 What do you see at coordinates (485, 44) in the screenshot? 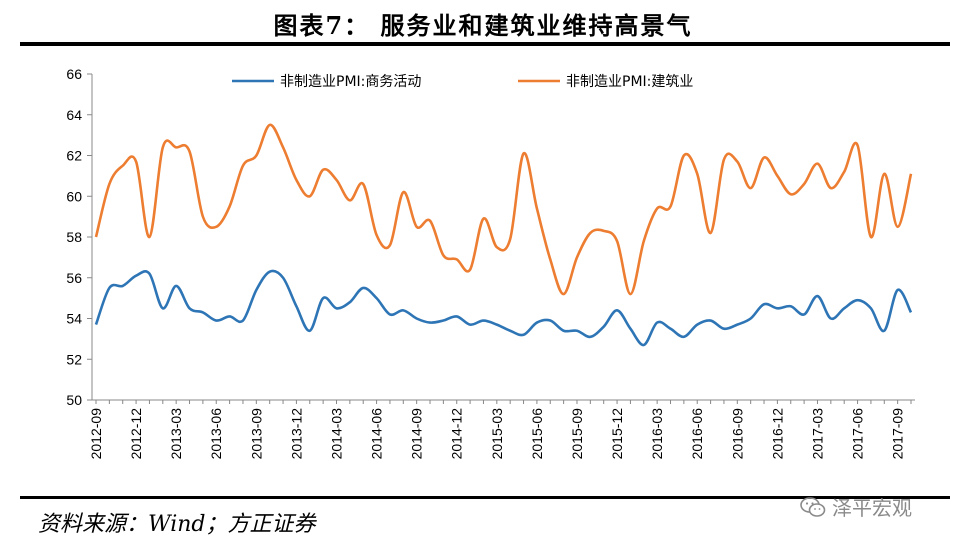
I see `top-rule` at bounding box center [485, 44].